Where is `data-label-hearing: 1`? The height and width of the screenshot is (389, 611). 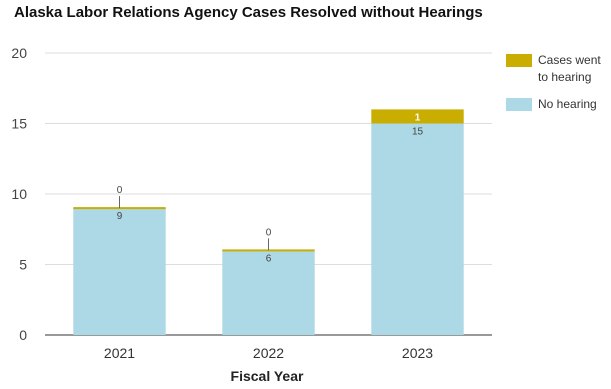 data-label-hearing: 1 is located at coordinates (418, 117).